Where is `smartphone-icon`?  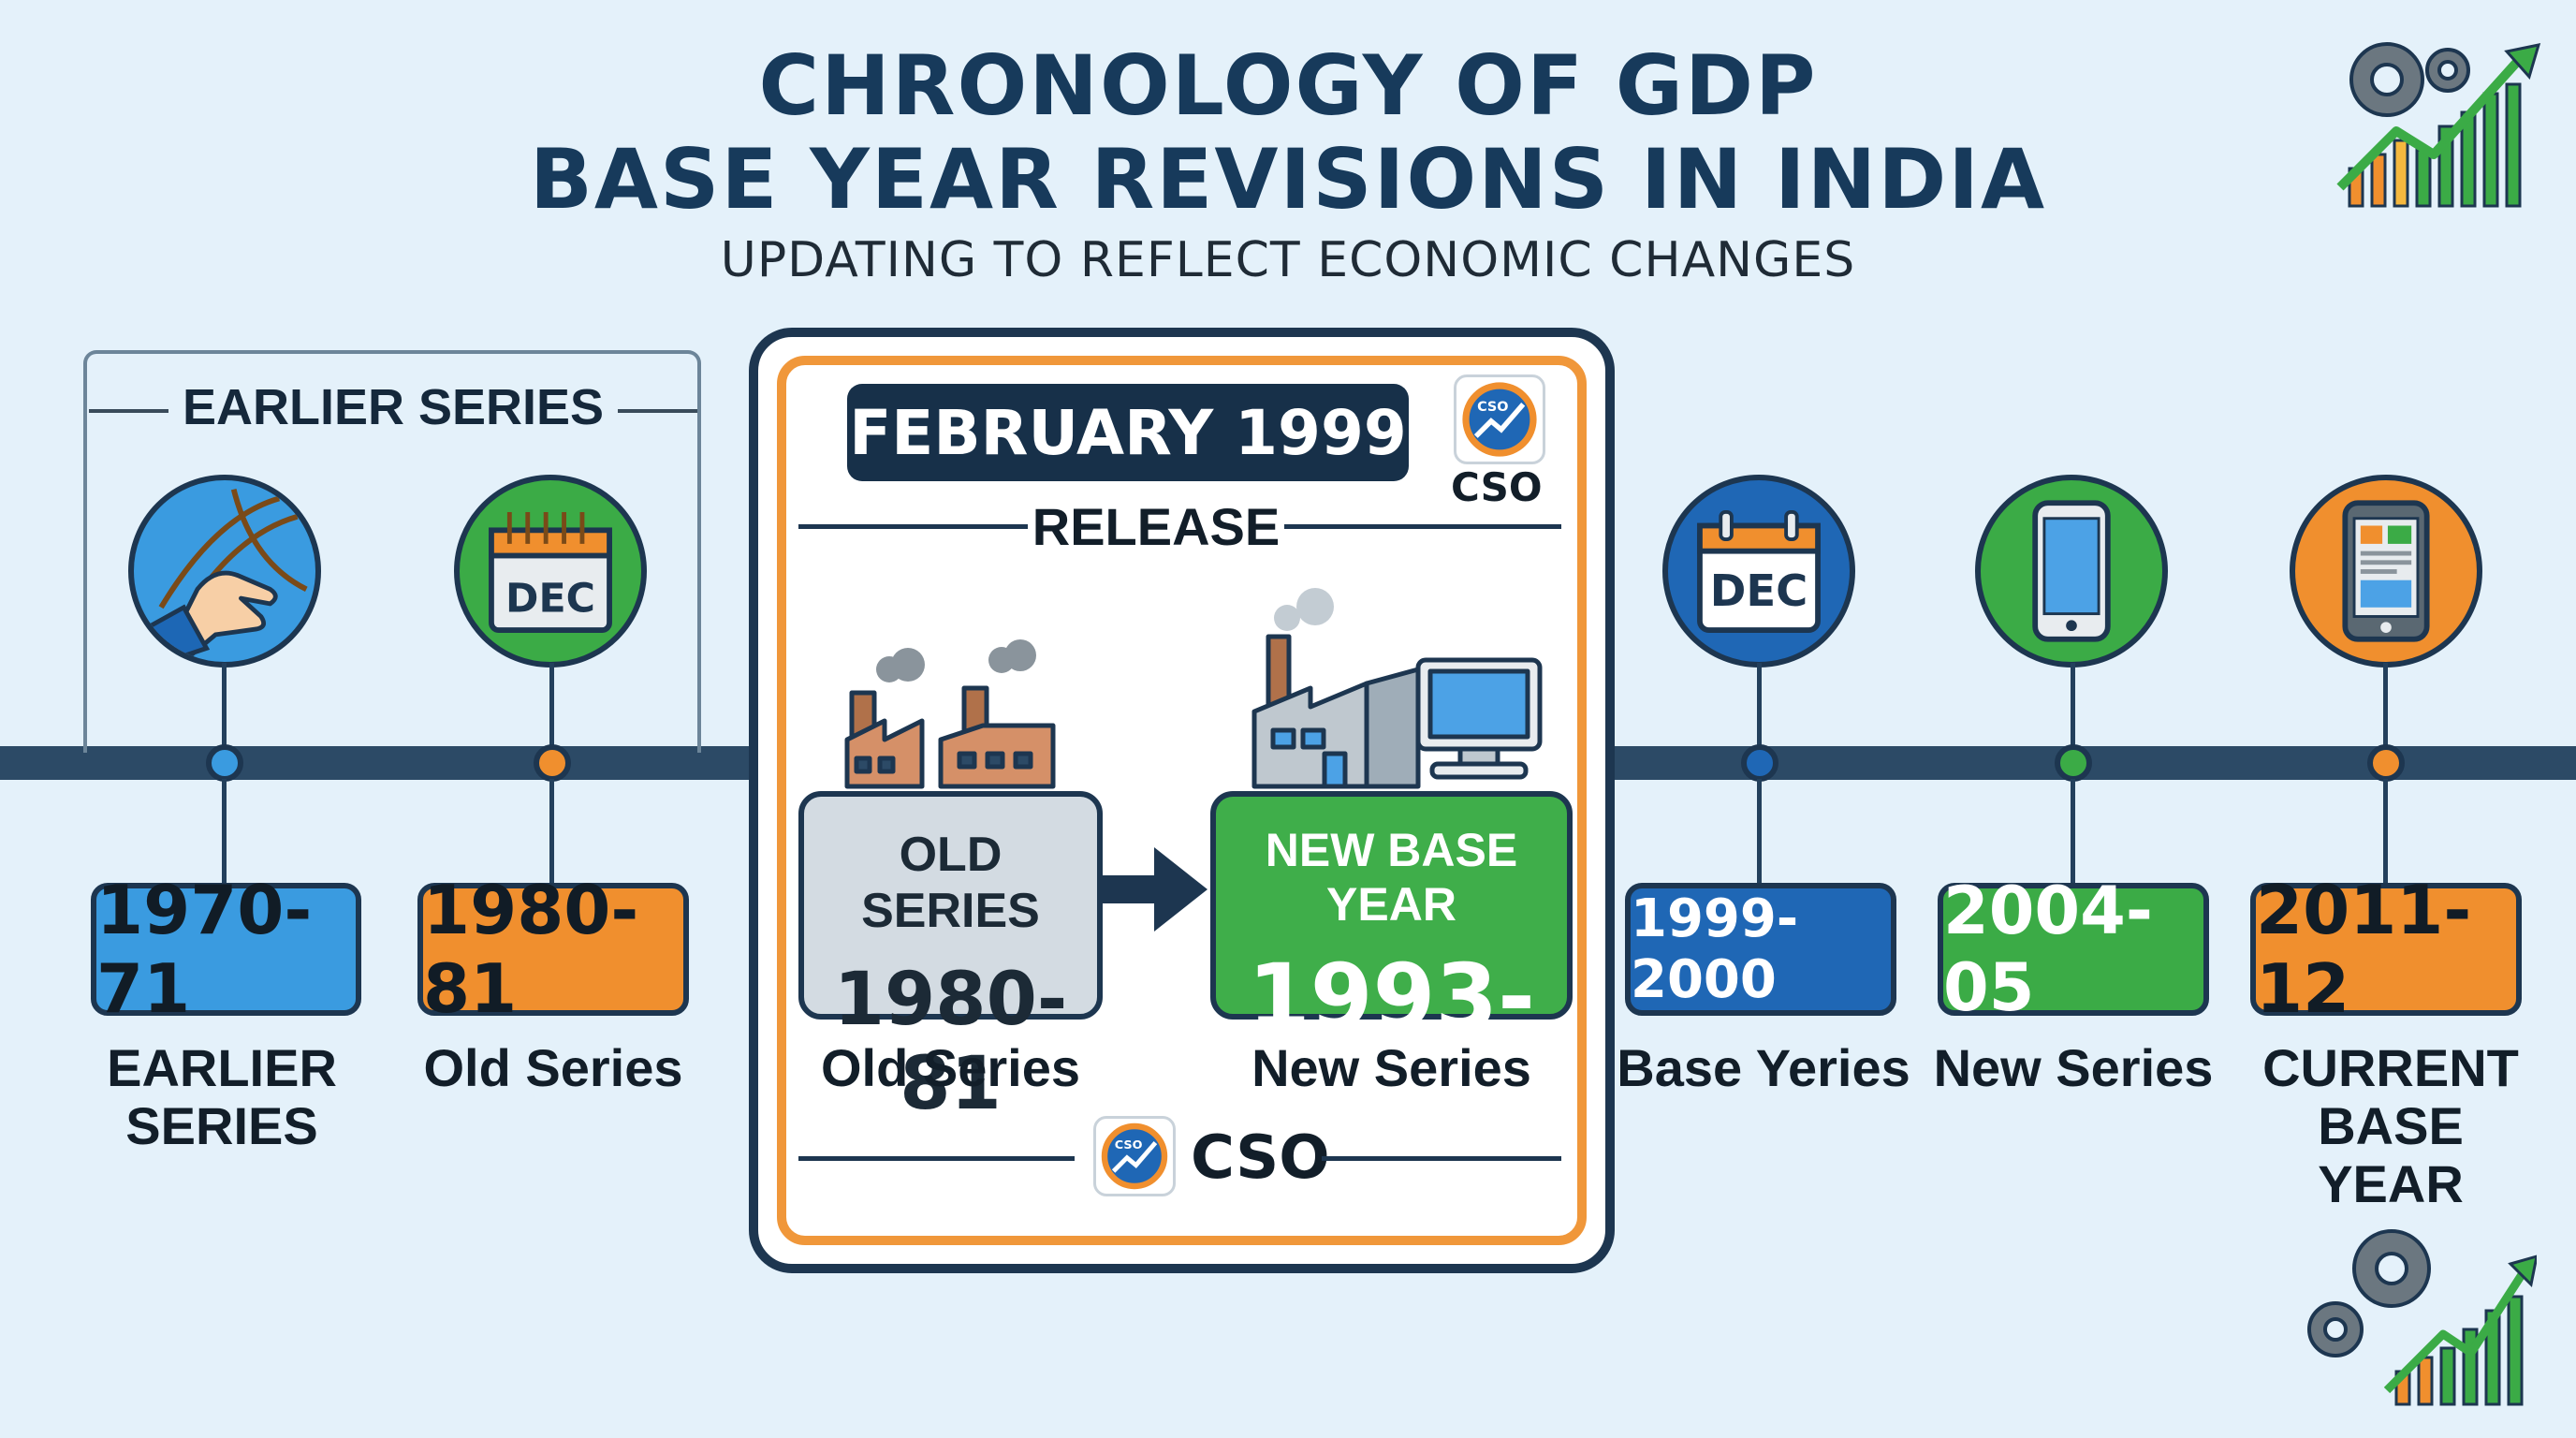 smartphone-icon is located at coordinates (2071, 571).